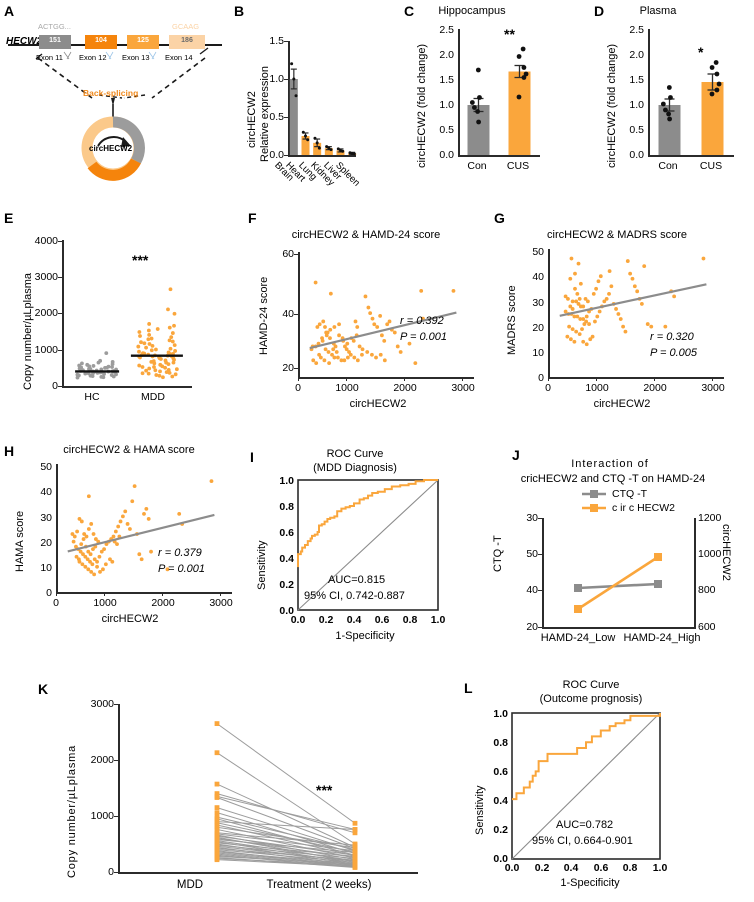 The height and width of the screenshot is (902, 754). I want to click on panel-g-xtick-3: 3000, so click(713, 388).